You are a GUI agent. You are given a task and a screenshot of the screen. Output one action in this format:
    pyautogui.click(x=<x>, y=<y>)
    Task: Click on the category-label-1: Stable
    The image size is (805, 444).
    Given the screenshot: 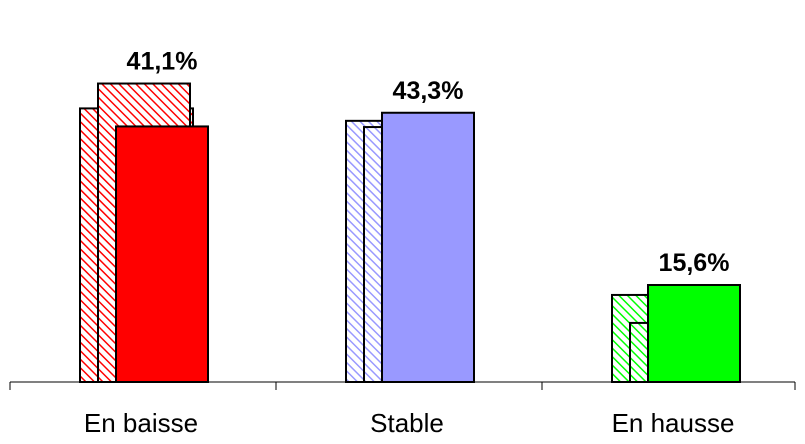 What is the action you would take?
    pyautogui.click(x=407, y=423)
    